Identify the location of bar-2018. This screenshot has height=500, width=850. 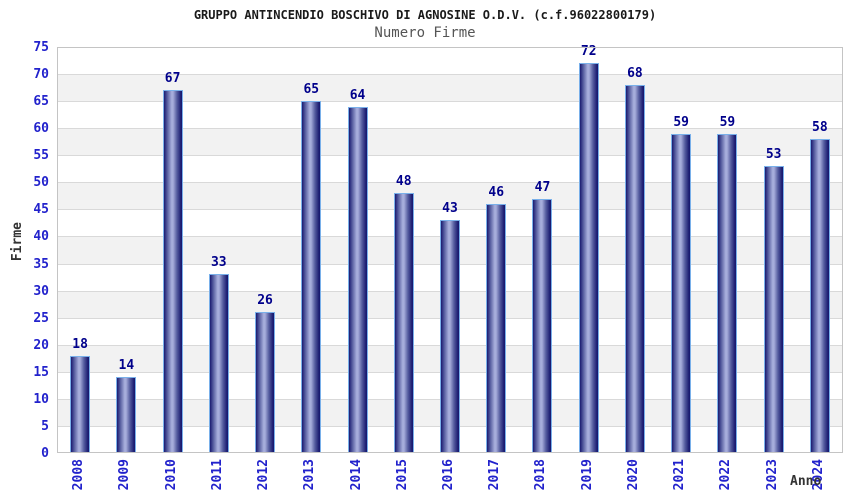
(542, 325).